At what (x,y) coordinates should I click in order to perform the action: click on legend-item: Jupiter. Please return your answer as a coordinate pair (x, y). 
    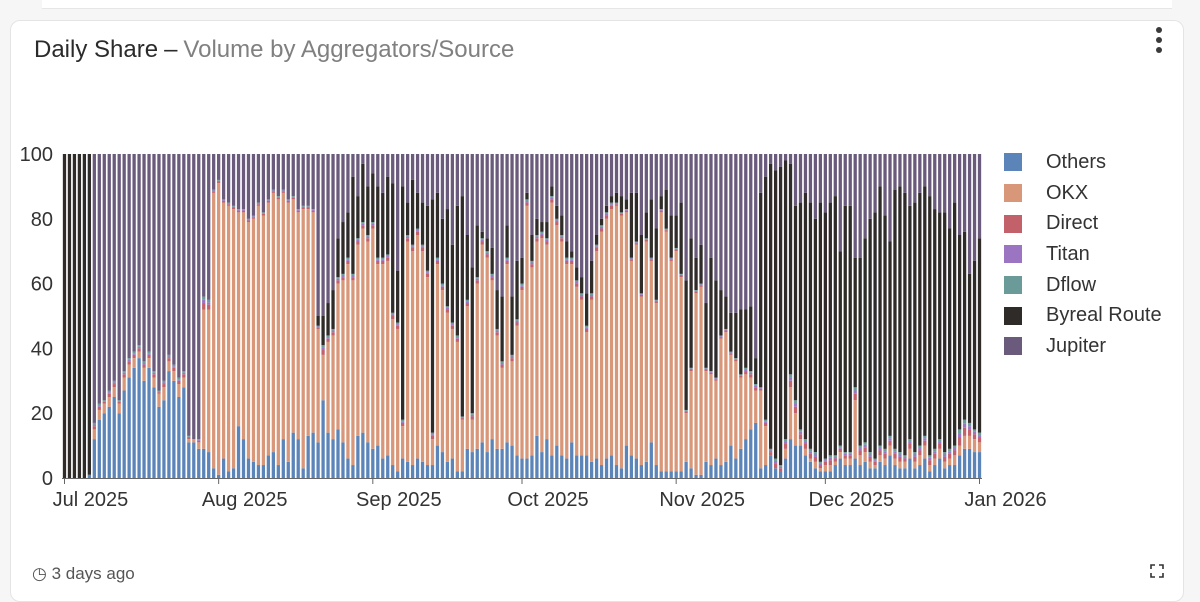
    Looking at the image, I should click on (1083, 346).